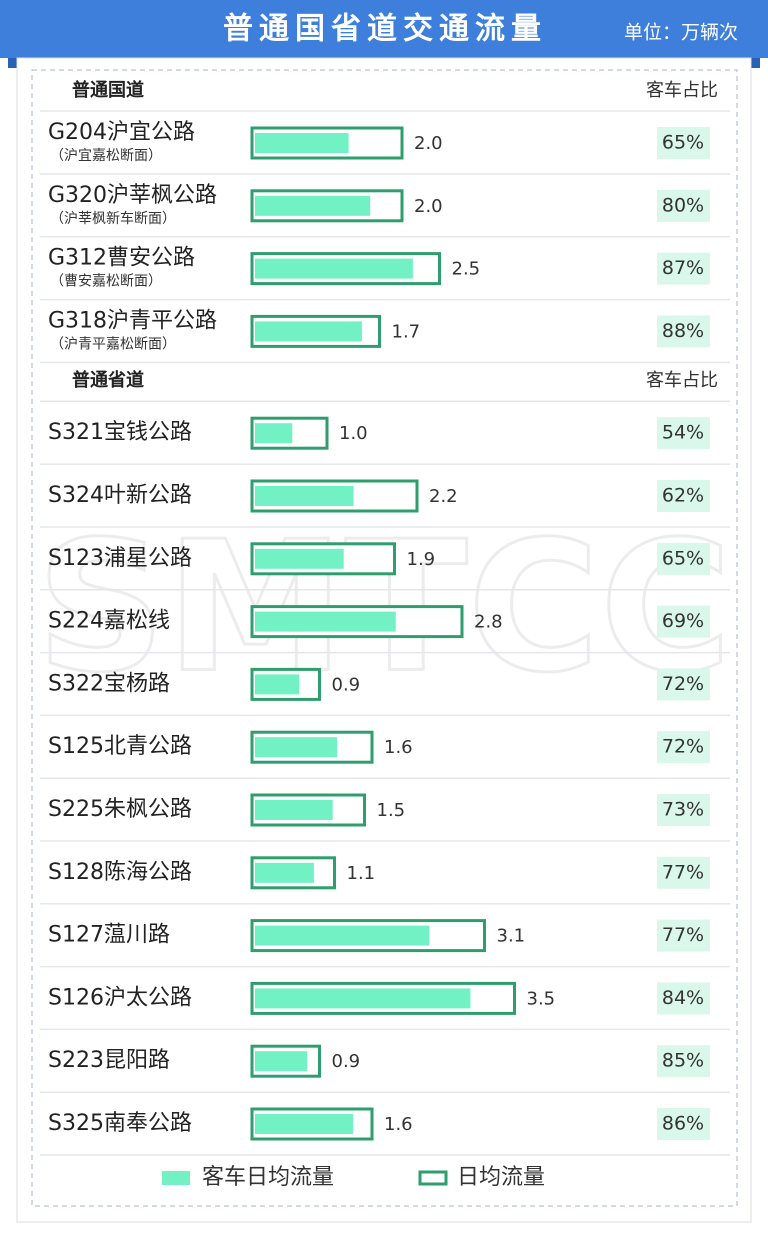 The image size is (768, 1241). I want to click on share-label: 54%, so click(683, 433).